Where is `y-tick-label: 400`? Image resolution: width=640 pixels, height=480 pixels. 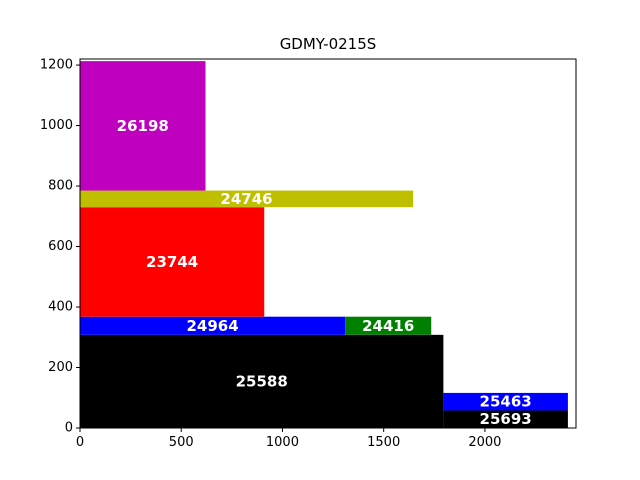 y-tick-label: 400 is located at coordinates (60, 307).